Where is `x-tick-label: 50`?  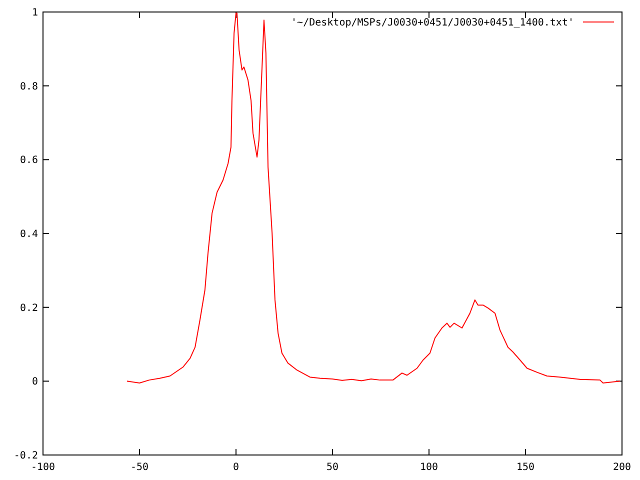
x-tick-label: 50 is located at coordinates (332, 467).